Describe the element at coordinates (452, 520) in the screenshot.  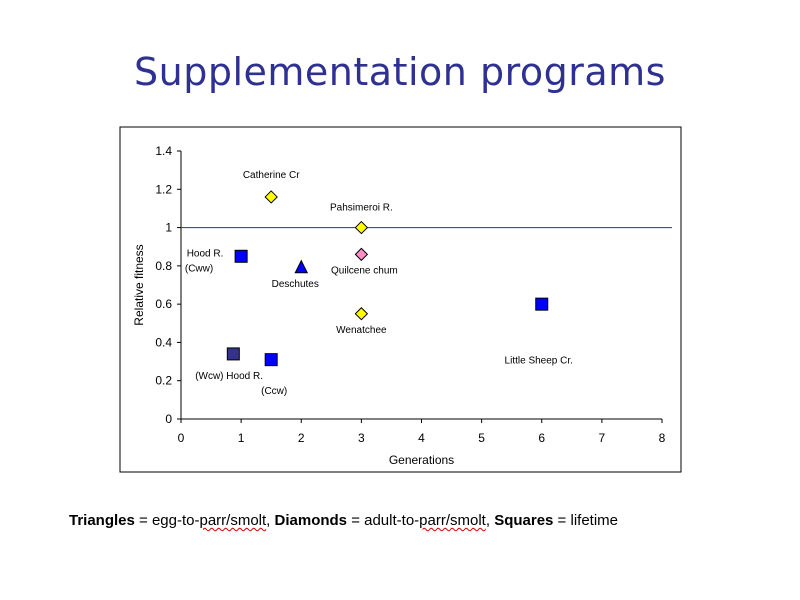
I see `footer-diamonds-text-b: parr/smolt` at that location.